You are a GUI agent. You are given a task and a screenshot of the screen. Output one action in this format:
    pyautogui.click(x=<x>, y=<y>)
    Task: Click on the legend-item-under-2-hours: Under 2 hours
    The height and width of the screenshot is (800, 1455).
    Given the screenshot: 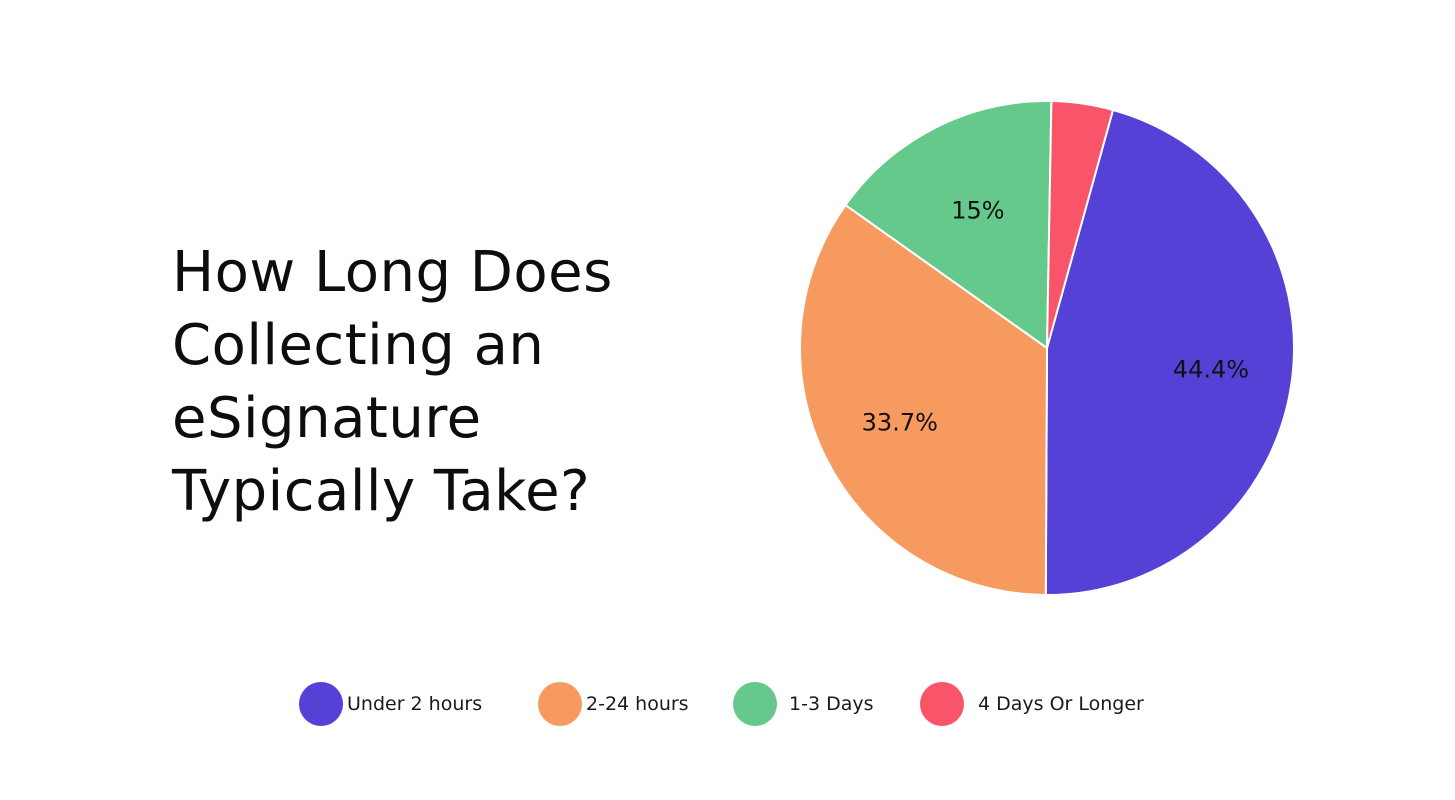 What is the action you would take?
    pyautogui.click(x=390, y=704)
    